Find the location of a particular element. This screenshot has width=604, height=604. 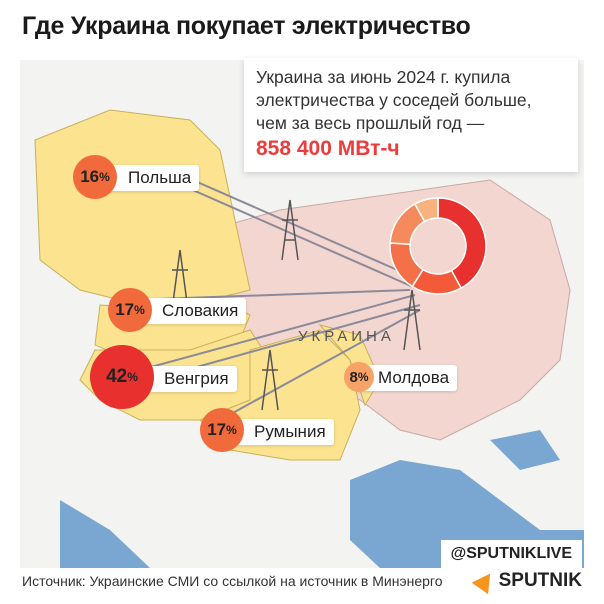

donut-chart is located at coordinates (438, 246).